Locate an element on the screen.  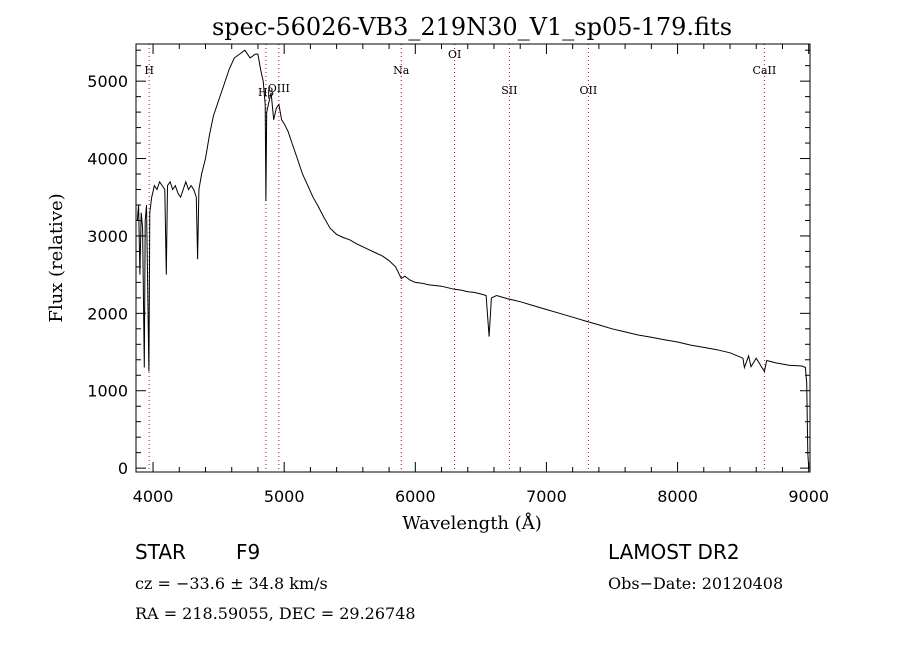
x-tick-label: 7000 is located at coordinates (546, 496).